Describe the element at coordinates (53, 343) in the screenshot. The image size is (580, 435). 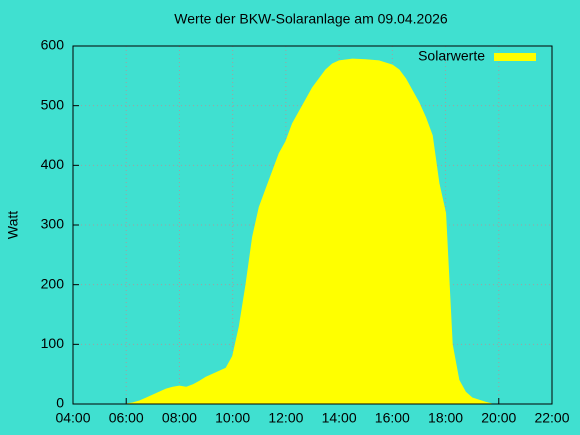
I see `y-tick-label: 100` at that location.